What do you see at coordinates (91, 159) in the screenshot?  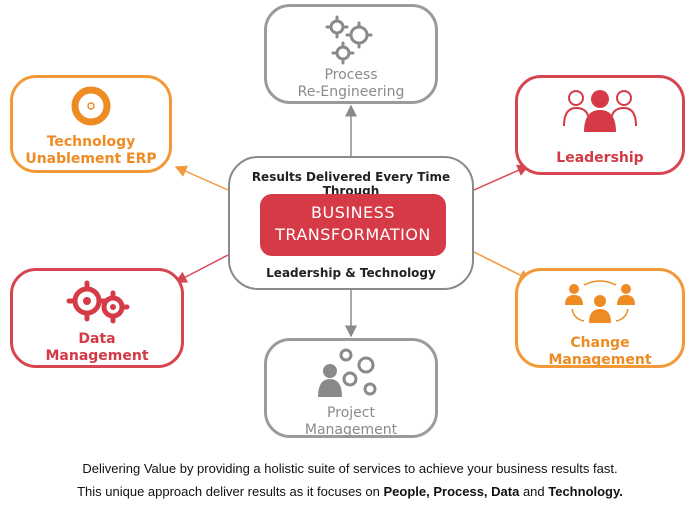 I see `node-label-line2: Unablement ERP` at bounding box center [91, 159].